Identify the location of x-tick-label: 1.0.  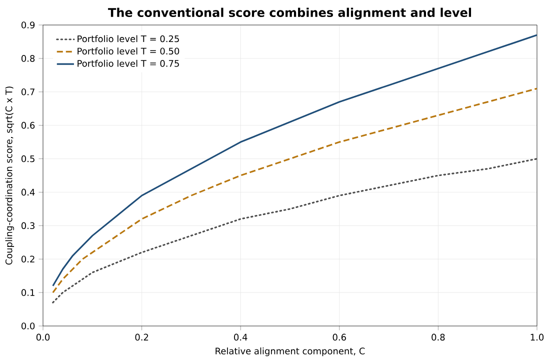
(537, 337).